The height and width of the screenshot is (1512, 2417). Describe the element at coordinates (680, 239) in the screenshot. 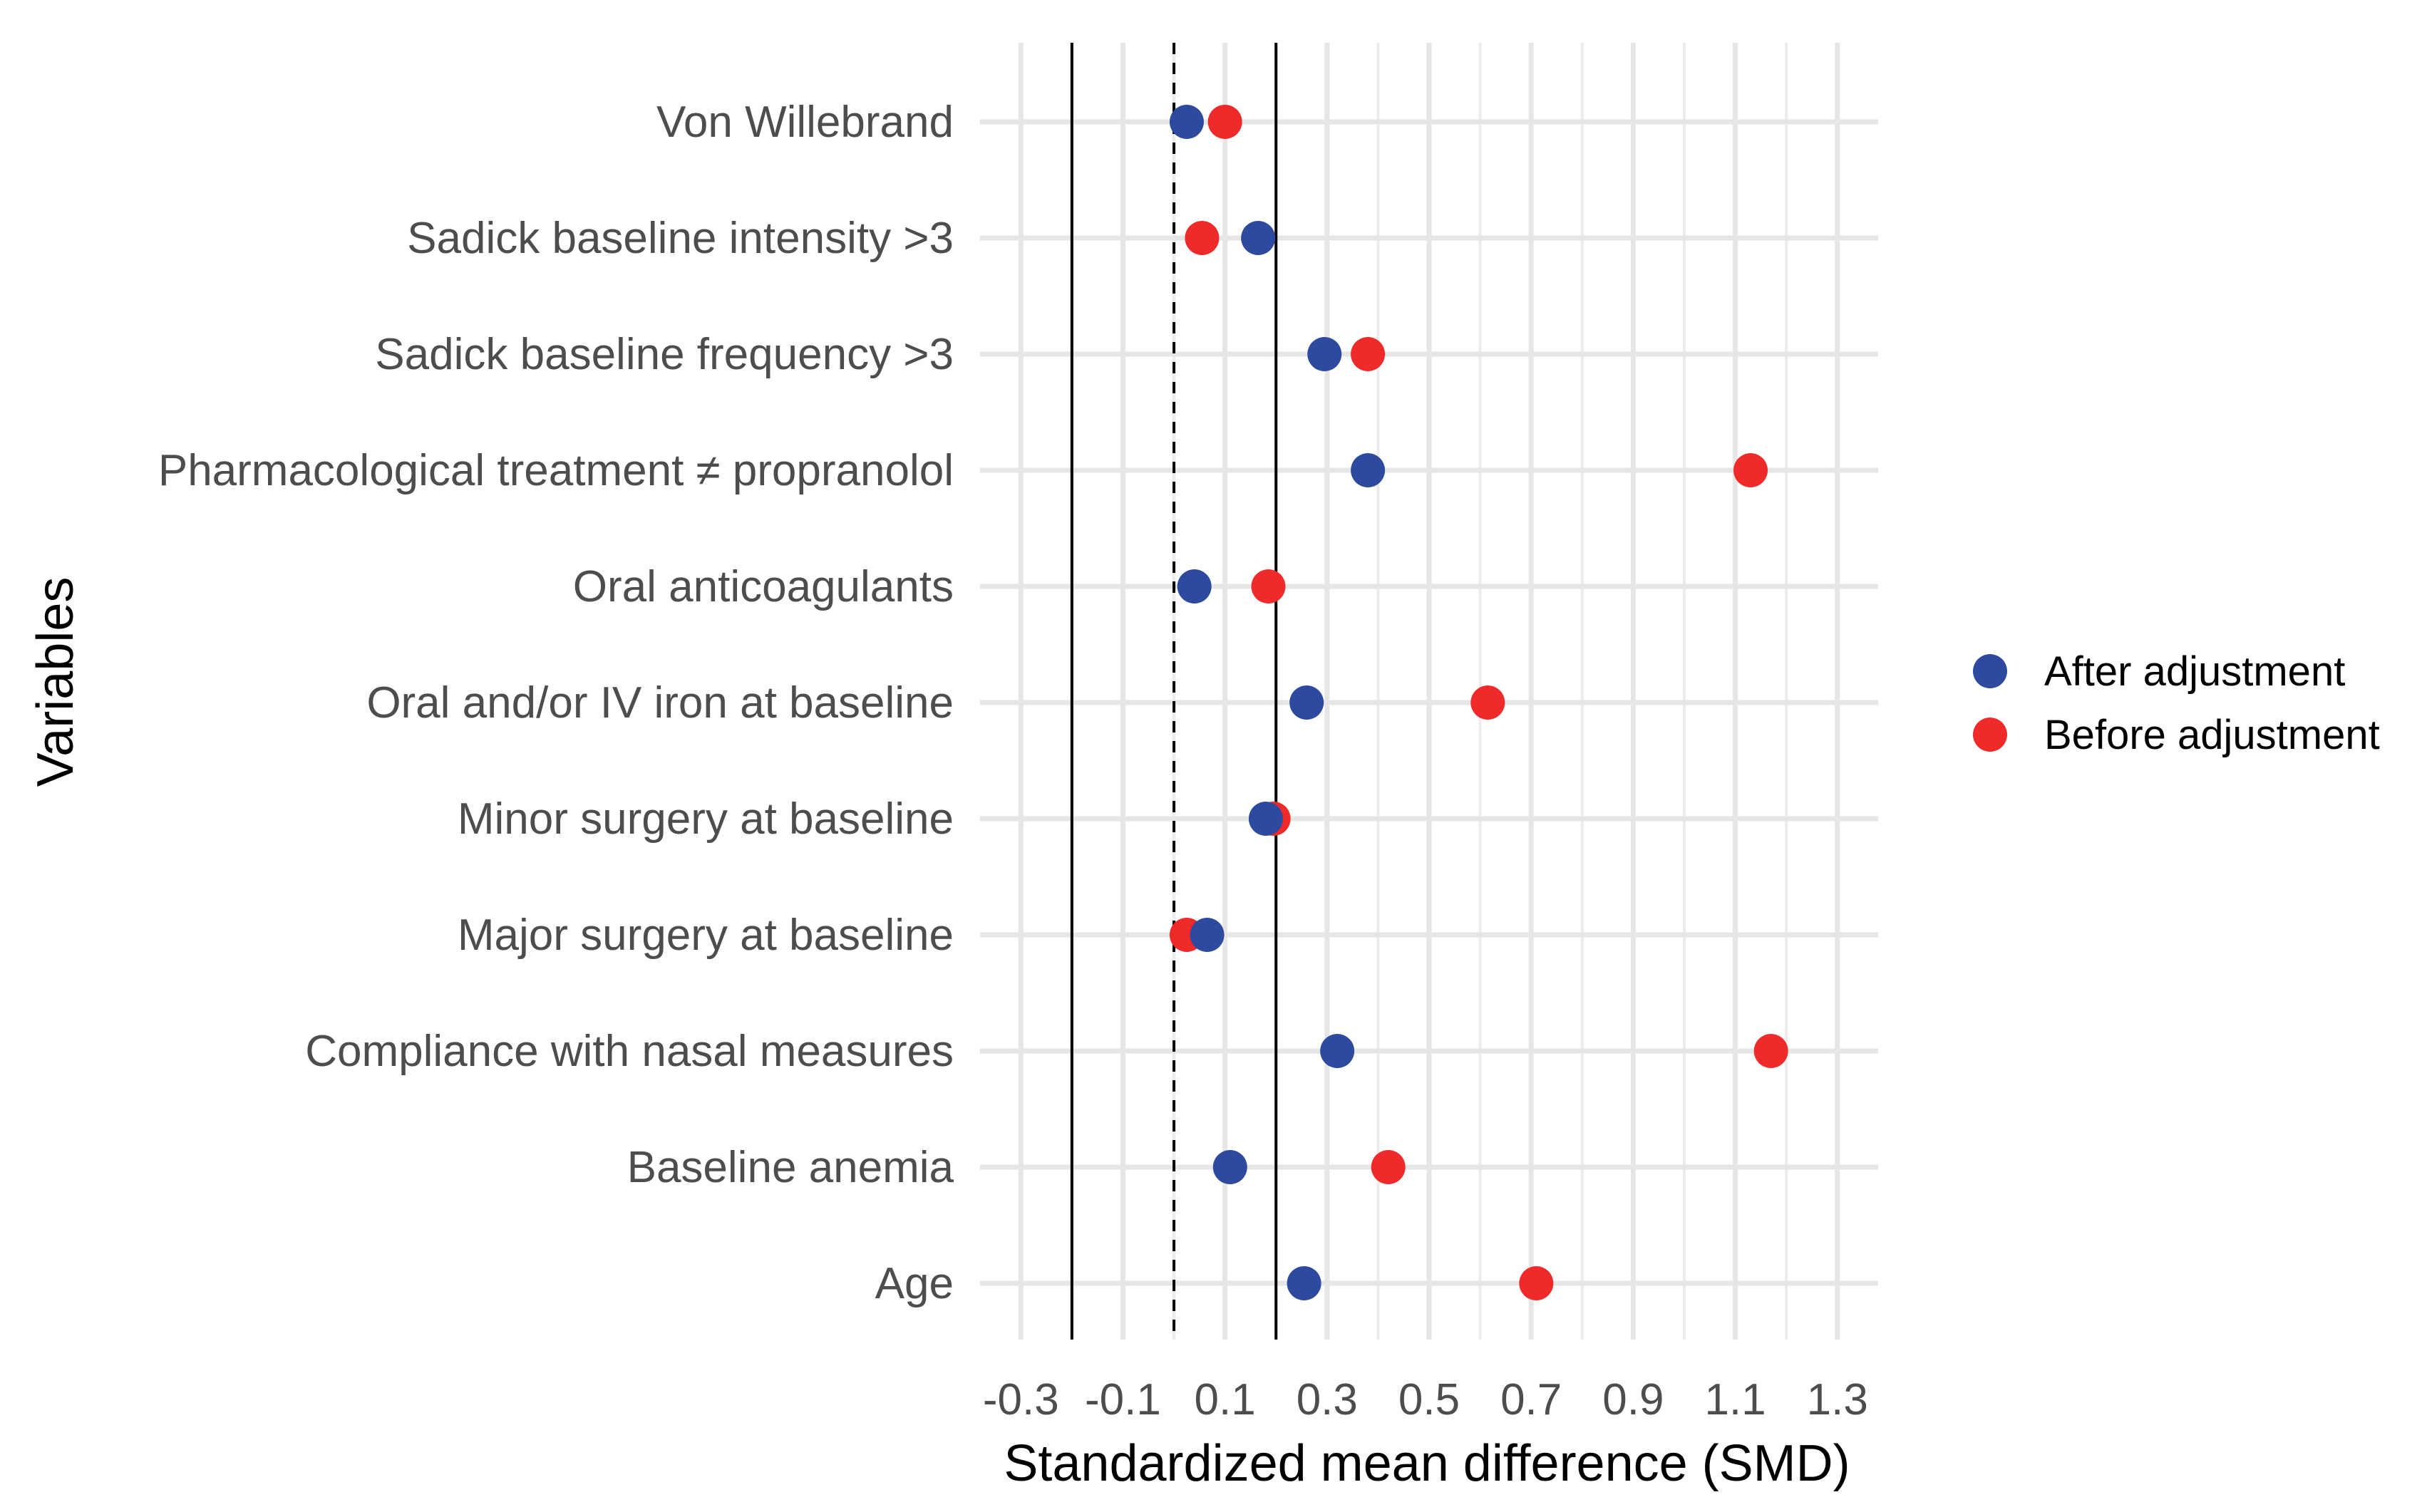

I see `y-tick-label: Sadick baseline intensity >3` at that location.